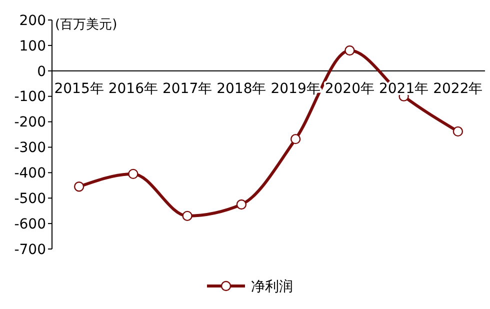  I want to click on y-tick-label: -700, so click(30, 250).